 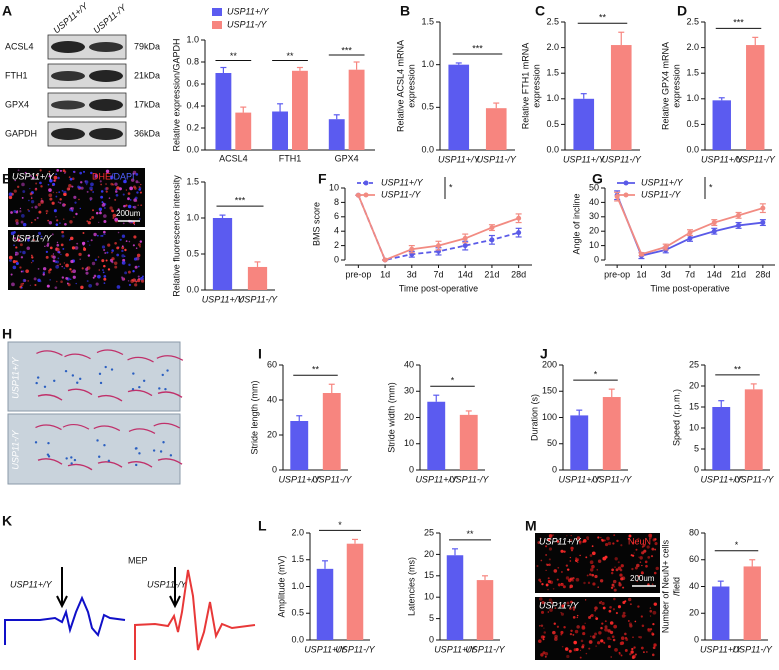 What do you see at coordinates (240, 200) in the screenshot?
I see `significance: ***` at bounding box center [240, 200].